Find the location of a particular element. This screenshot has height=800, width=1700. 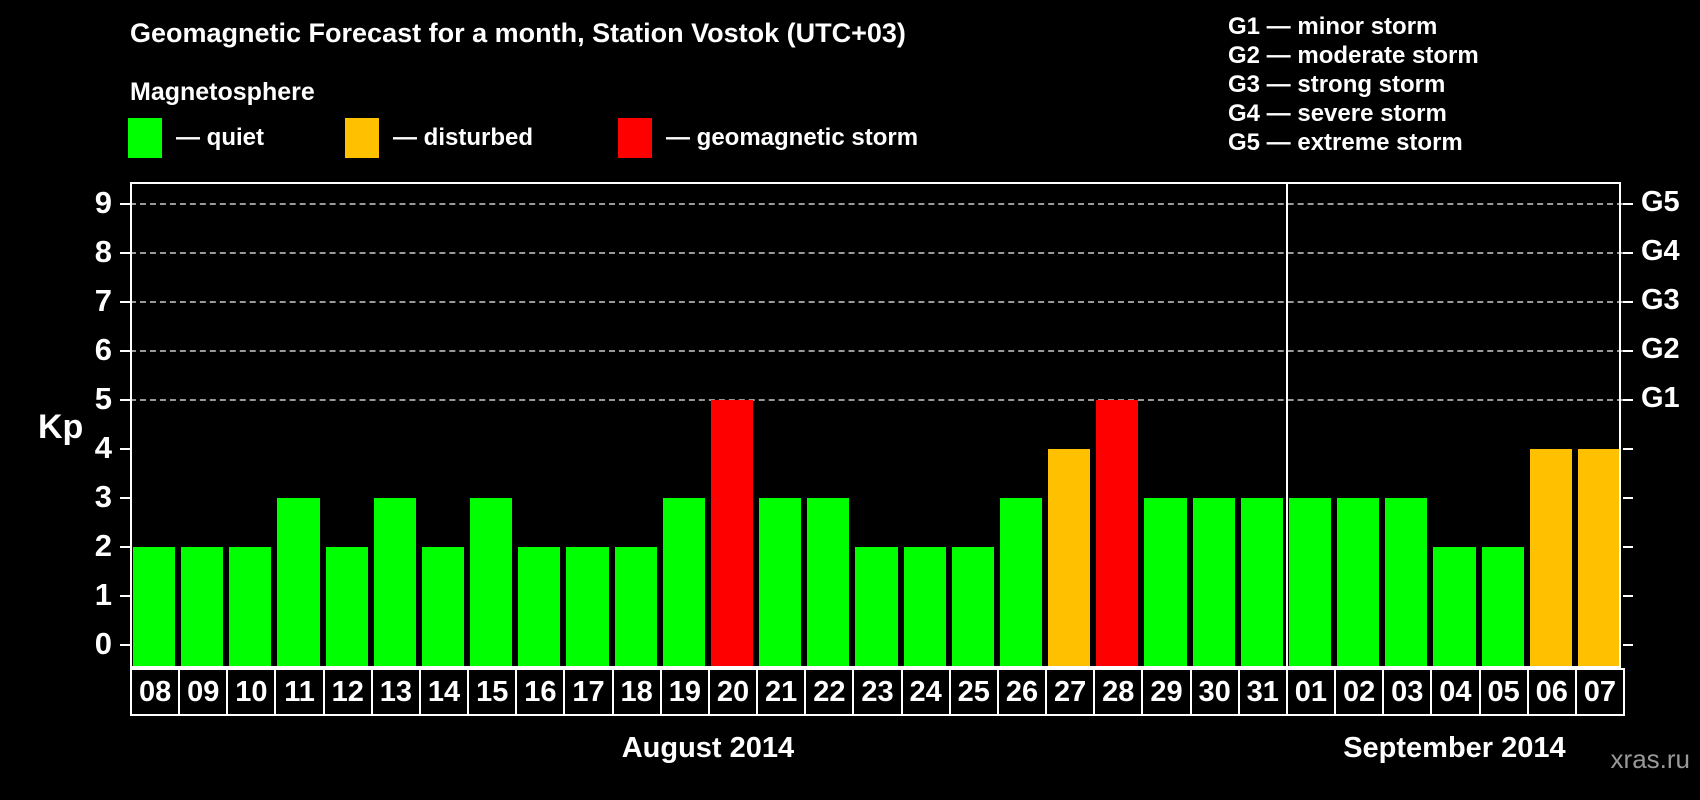

date-label-05: 05 is located at coordinates (1503, 692).